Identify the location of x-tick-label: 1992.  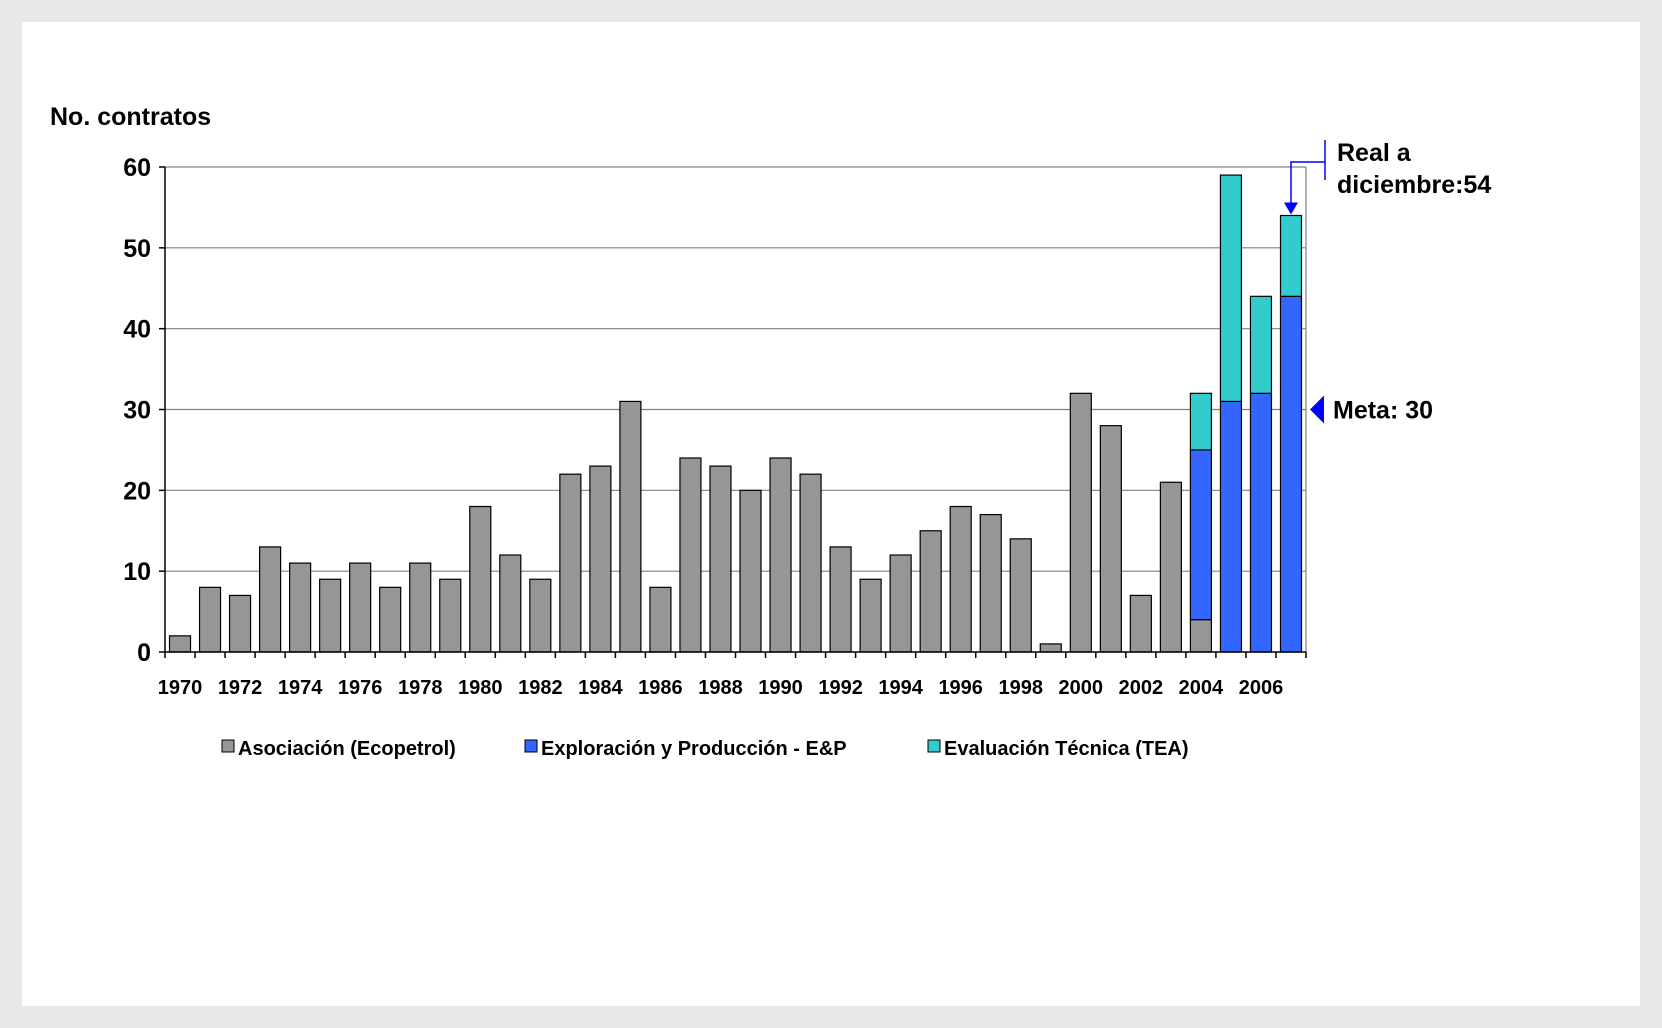
(840, 688).